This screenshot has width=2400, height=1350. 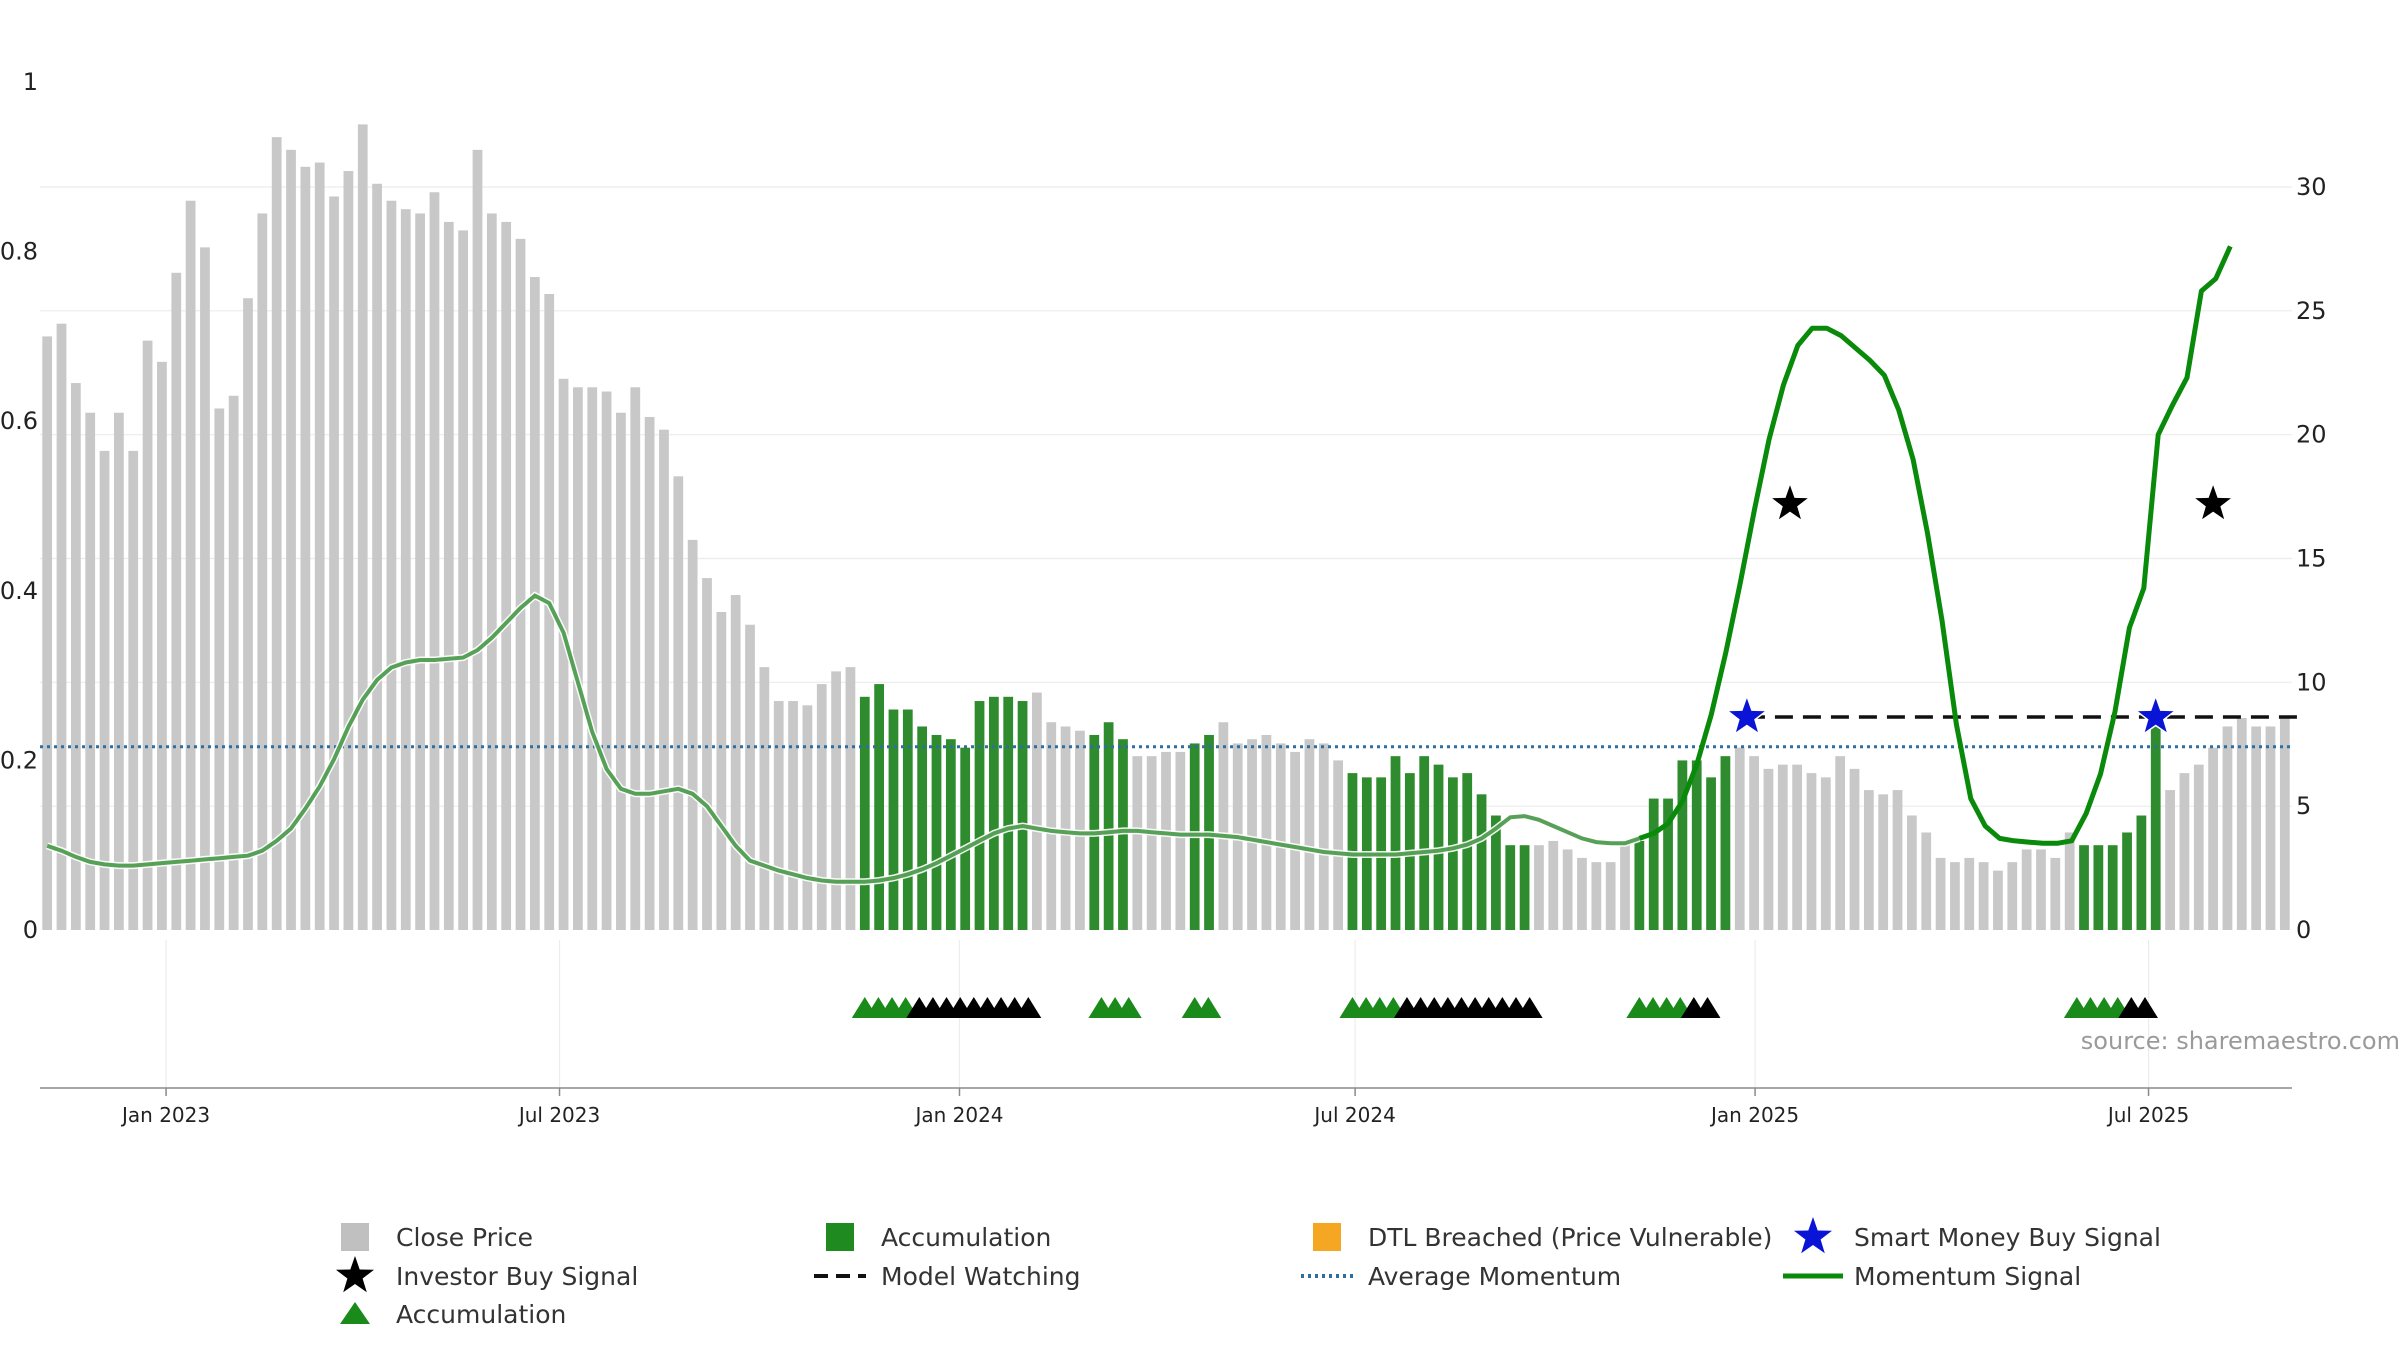 I want to click on momentum-halo, so click(x=843, y=738).